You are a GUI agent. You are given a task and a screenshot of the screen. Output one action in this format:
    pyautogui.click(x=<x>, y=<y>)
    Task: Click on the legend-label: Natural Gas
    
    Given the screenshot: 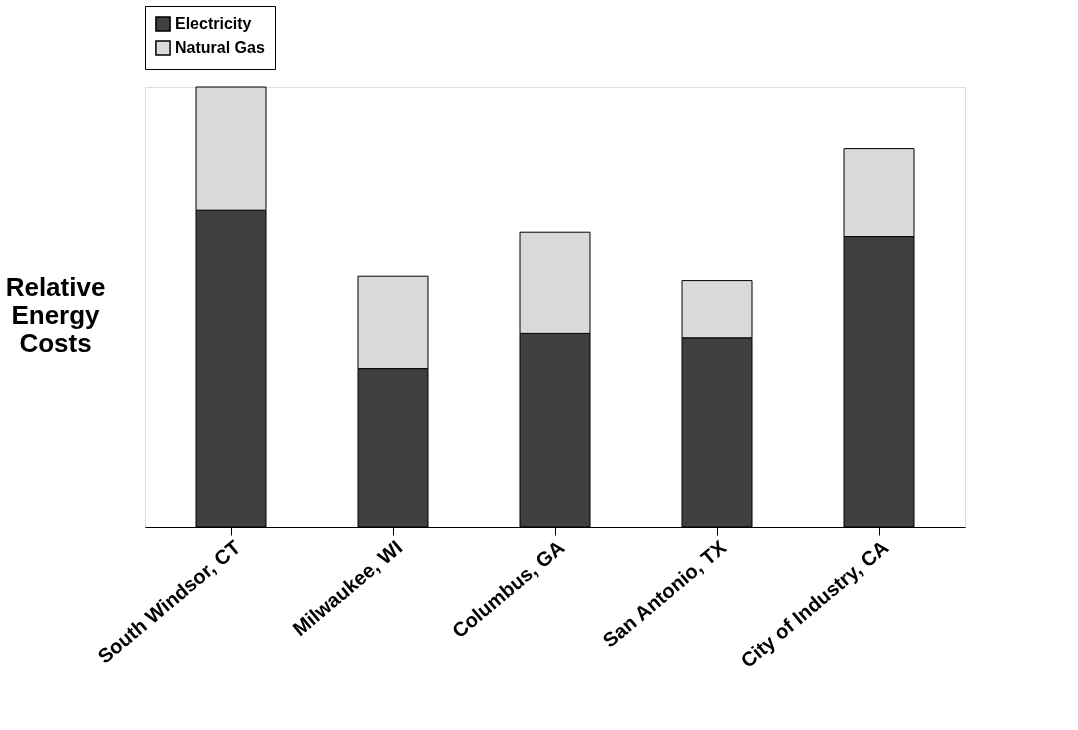 What is the action you would take?
    pyautogui.click(x=220, y=47)
    